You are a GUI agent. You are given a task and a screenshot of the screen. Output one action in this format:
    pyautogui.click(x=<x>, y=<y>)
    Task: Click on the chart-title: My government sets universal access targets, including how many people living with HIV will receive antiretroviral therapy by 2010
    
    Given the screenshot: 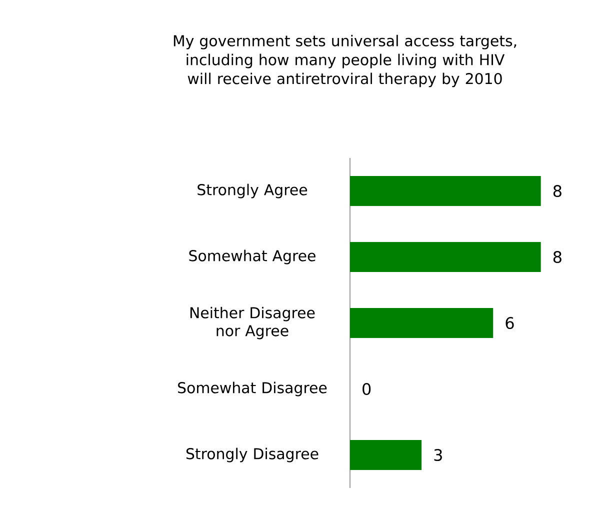 What is the action you would take?
    pyautogui.click(x=345, y=61)
    